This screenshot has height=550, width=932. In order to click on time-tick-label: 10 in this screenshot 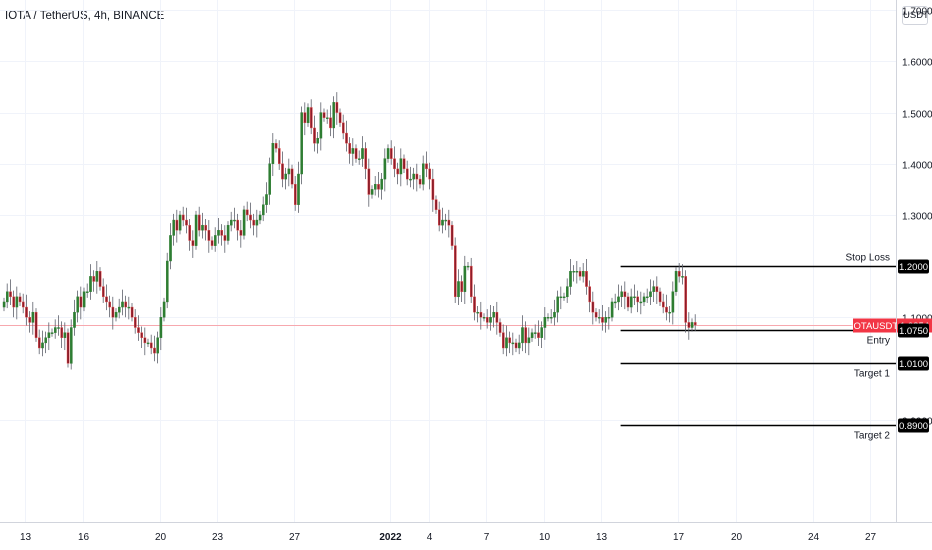, I will do `click(545, 537)`.